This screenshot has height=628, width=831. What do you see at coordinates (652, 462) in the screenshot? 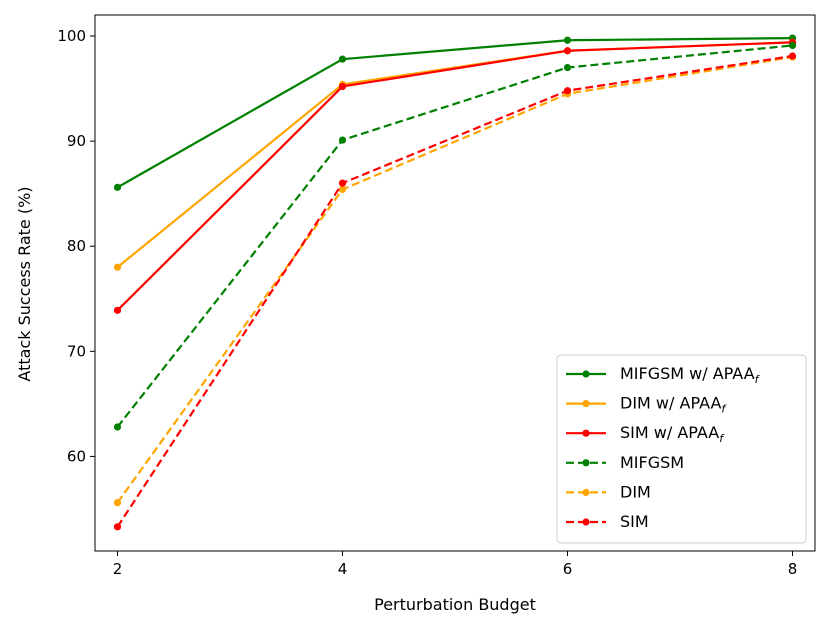
I see `legend-label: MIFGSM` at bounding box center [652, 462].